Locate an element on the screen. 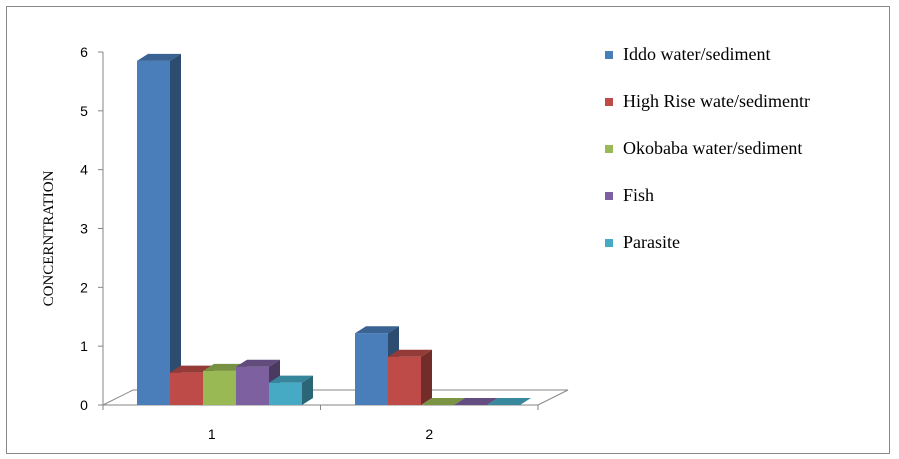 The height and width of the screenshot is (459, 899). y-tick-label: 1 is located at coordinates (84, 346).